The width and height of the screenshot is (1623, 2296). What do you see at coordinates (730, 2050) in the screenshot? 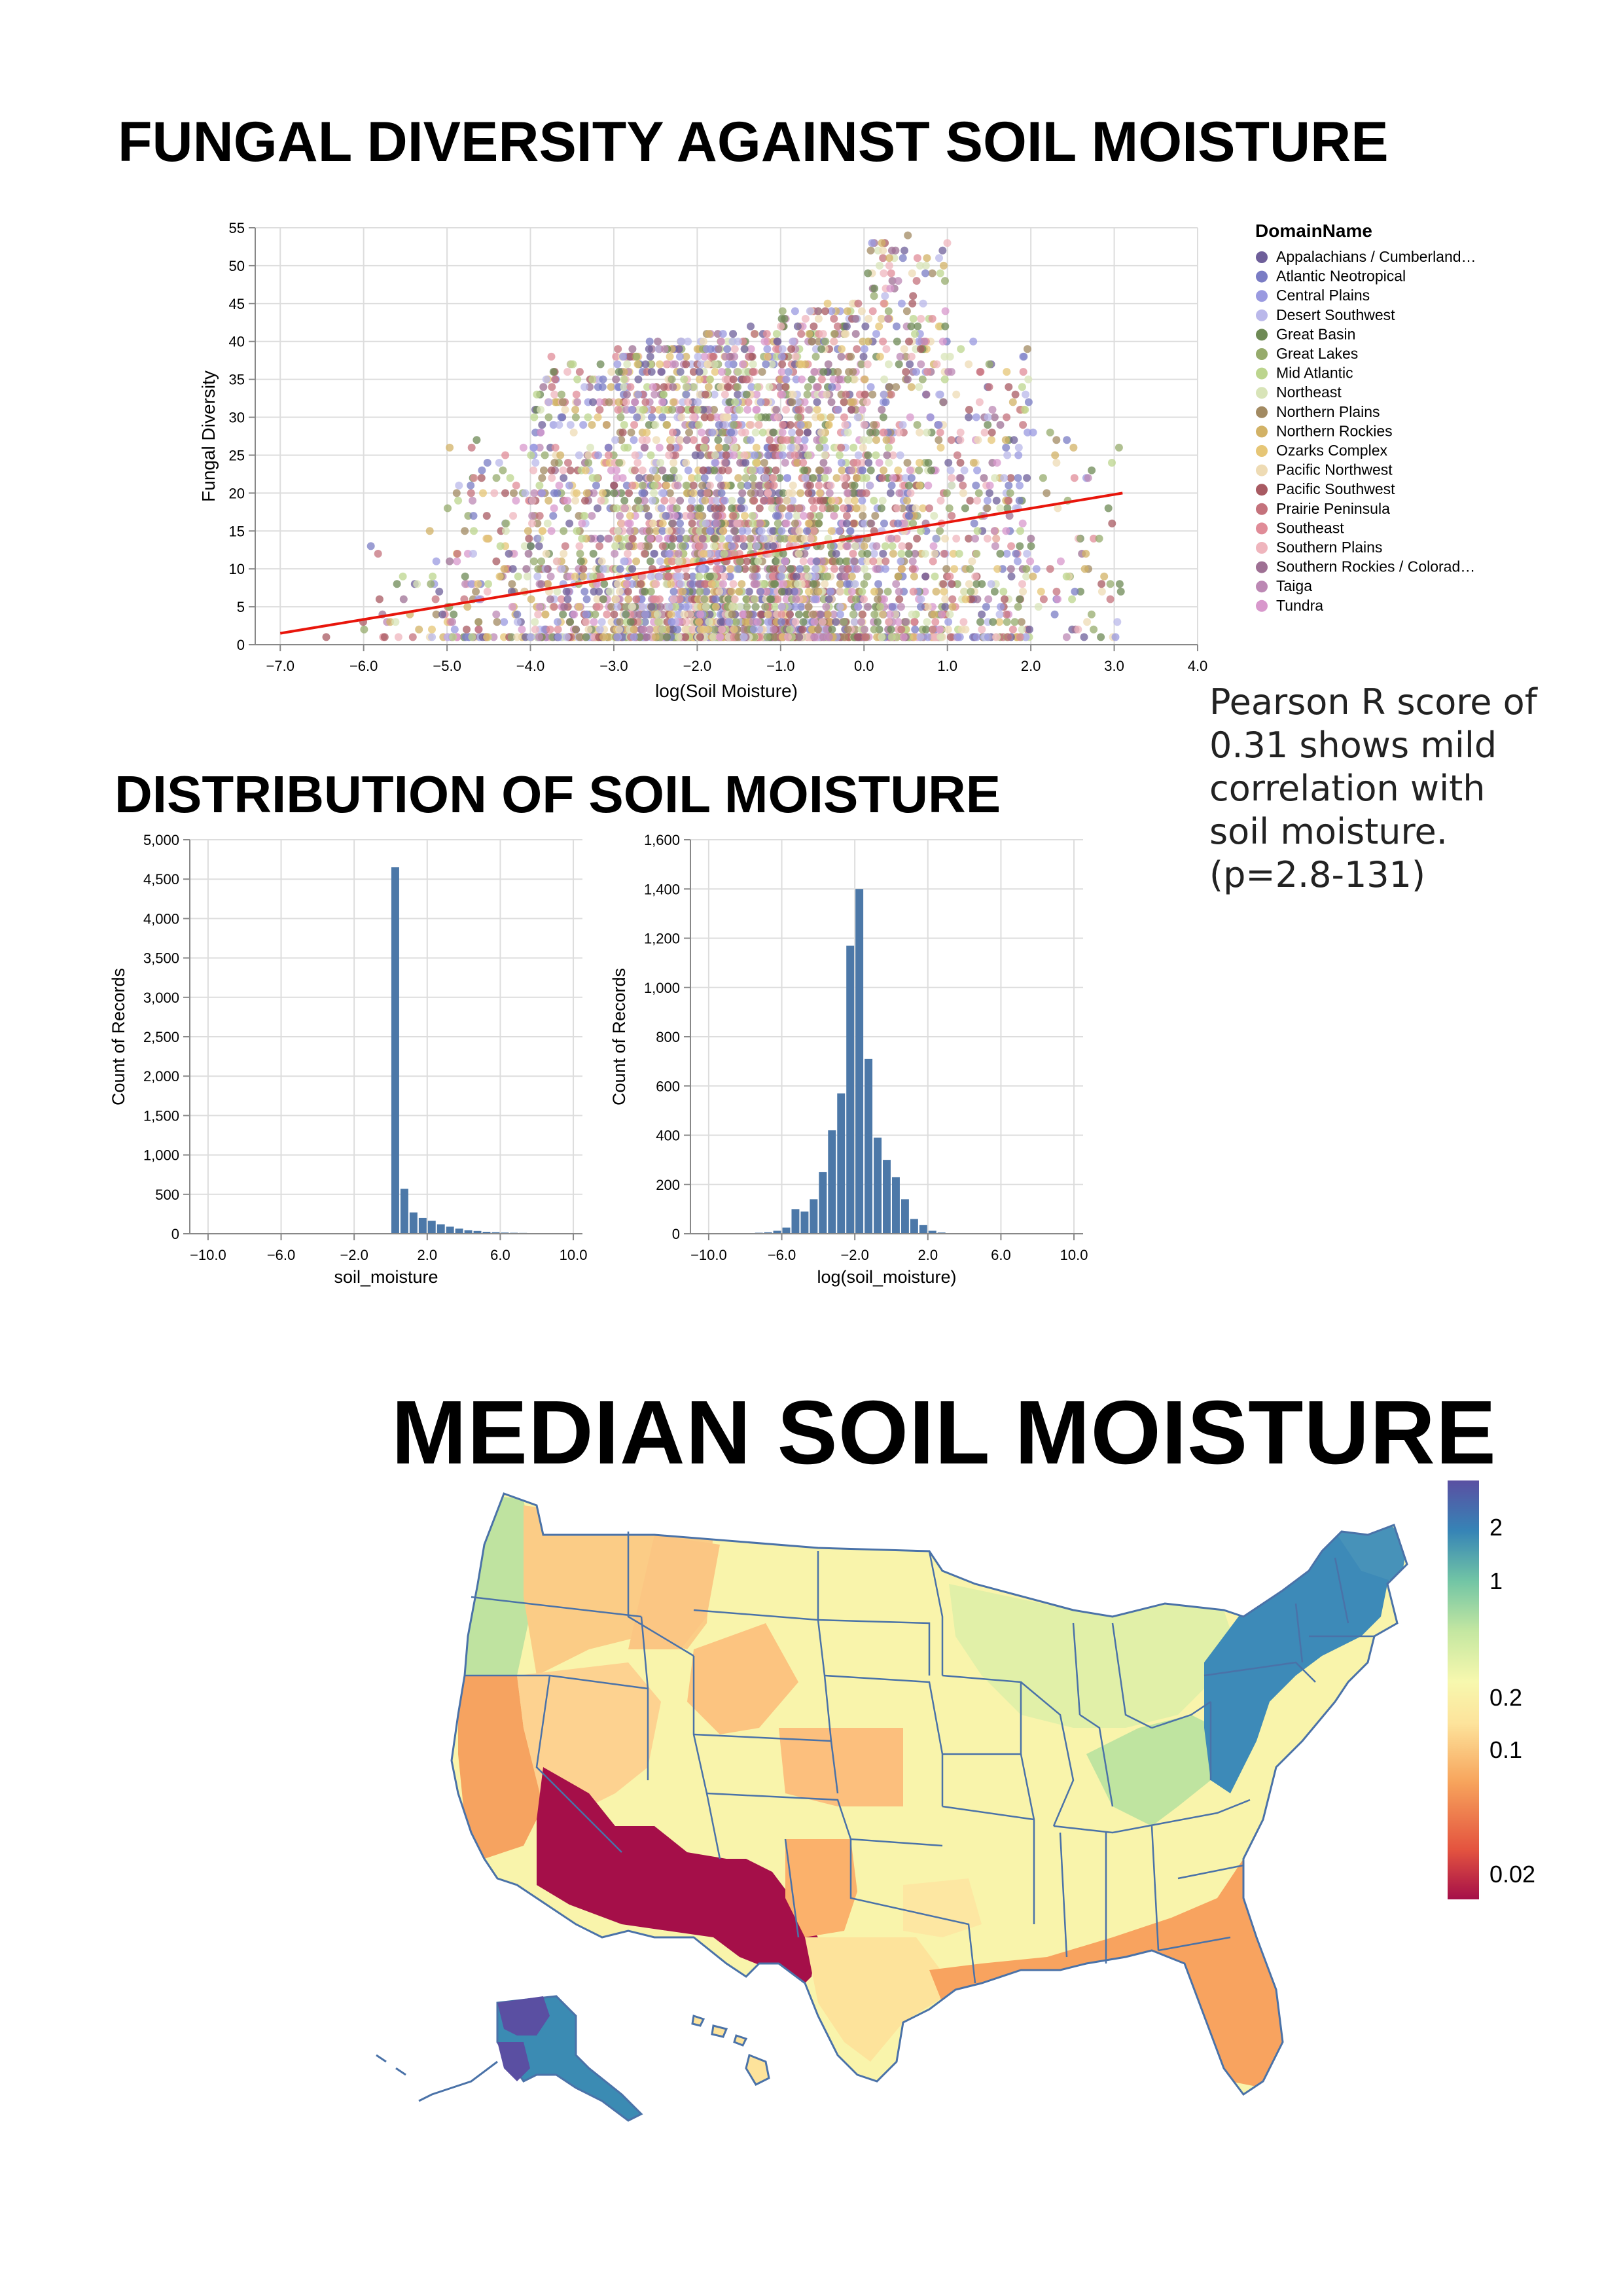
I see `hawaii` at bounding box center [730, 2050].